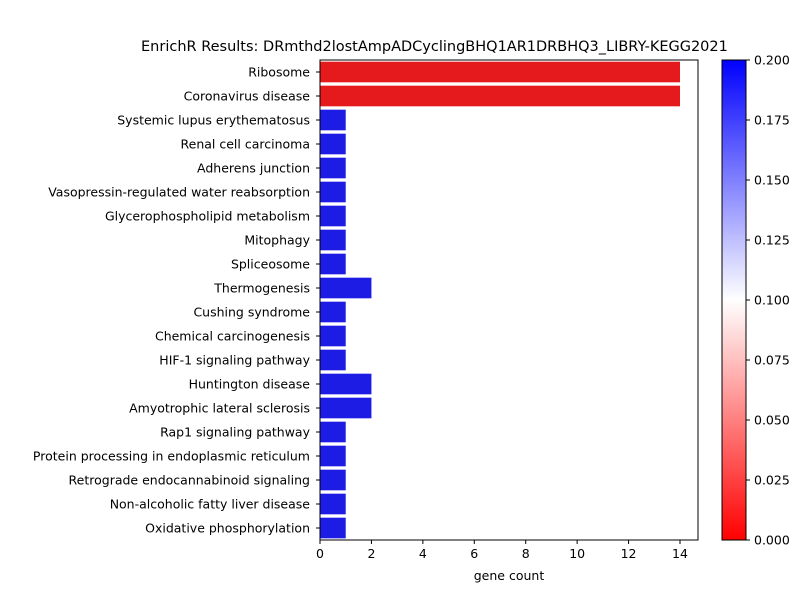  Describe the element at coordinates (219, 408) in the screenshot. I see `y-tick-label: Amyotrophic lateral sclerosis` at that location.